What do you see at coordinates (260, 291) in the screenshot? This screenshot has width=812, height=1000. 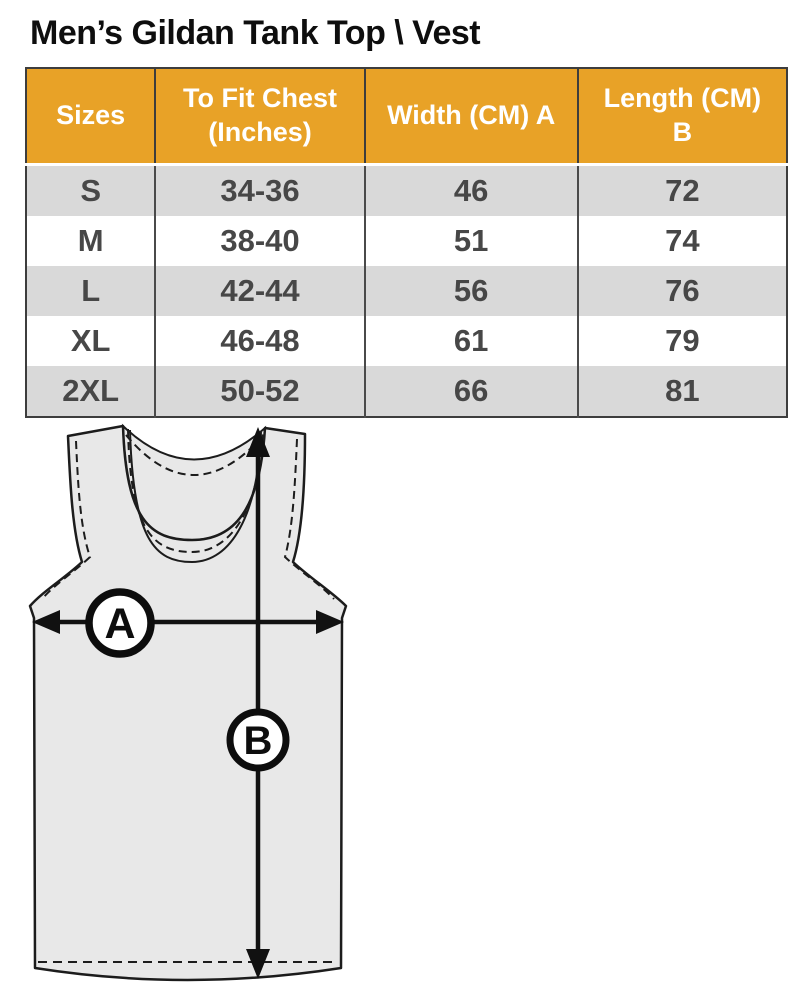 I see `chest-cell: 42-44` at bounding box center [260, 291].